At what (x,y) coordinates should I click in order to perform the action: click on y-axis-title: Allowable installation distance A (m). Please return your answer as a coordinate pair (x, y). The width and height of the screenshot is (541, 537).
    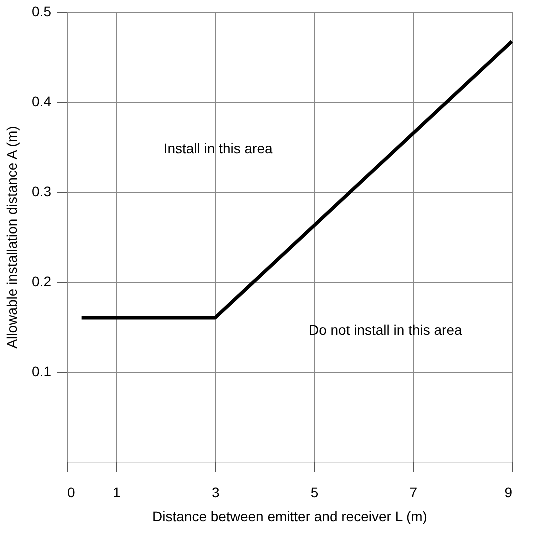
    Looking at the image, I should click on (12, 237).